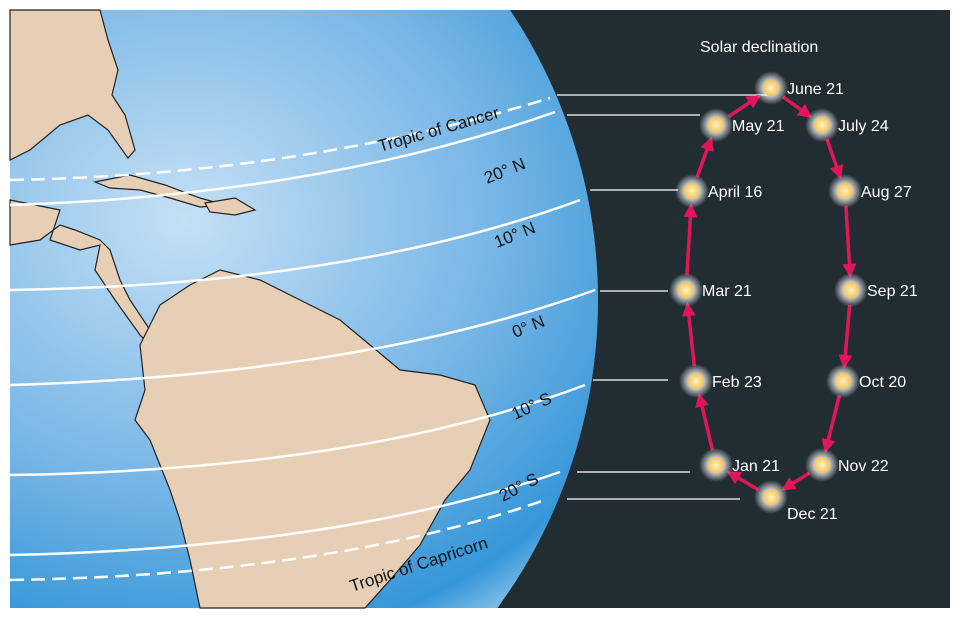  I want to click on date-label: Dec 21, so click(812, 514).